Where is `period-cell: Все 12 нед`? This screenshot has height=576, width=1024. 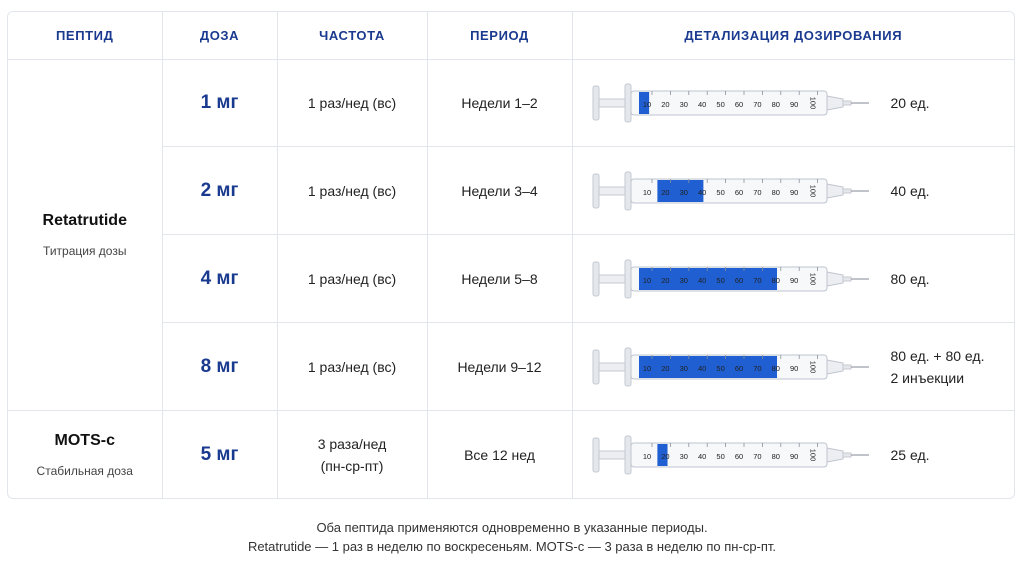
period-cell: Все 12 нед is located at coordinates (500, 454).